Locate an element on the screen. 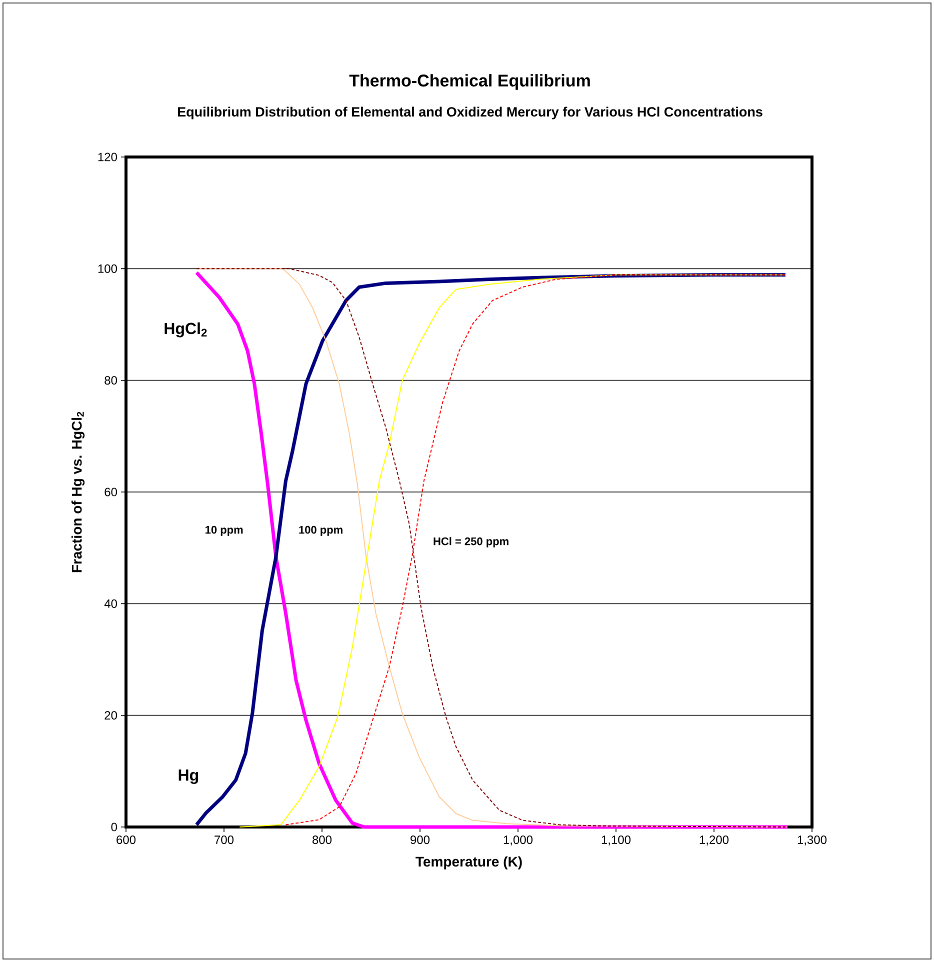  y-tick-label: 60 is located at coordinates (110, 492).